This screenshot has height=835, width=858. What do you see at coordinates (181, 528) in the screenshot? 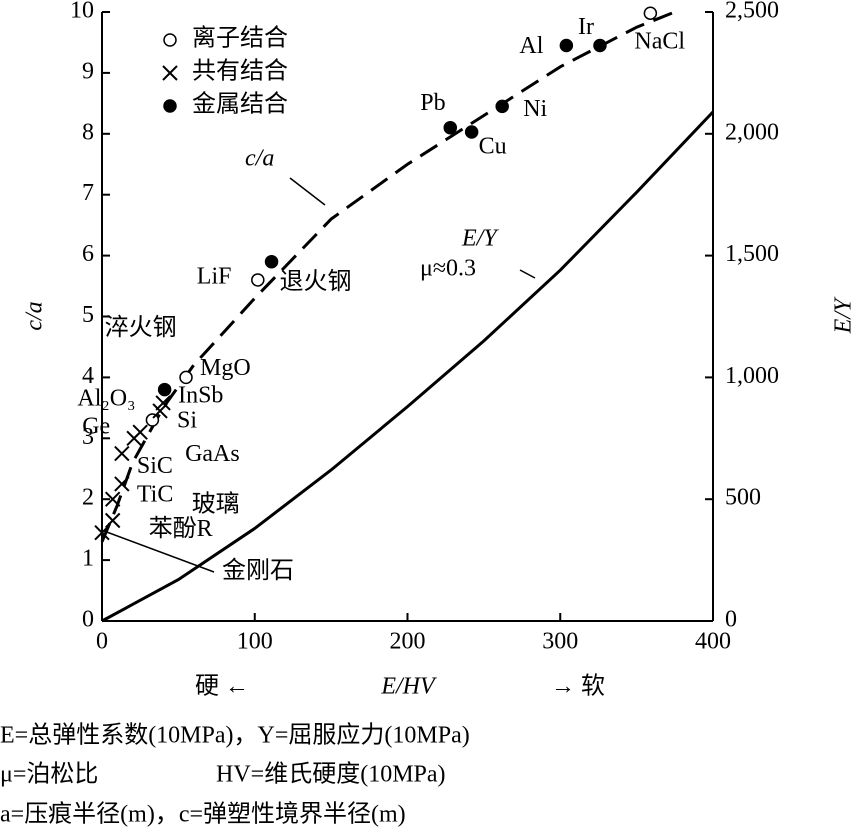
I see `point-label: 苯酚R` at bounding box center [181, 528].